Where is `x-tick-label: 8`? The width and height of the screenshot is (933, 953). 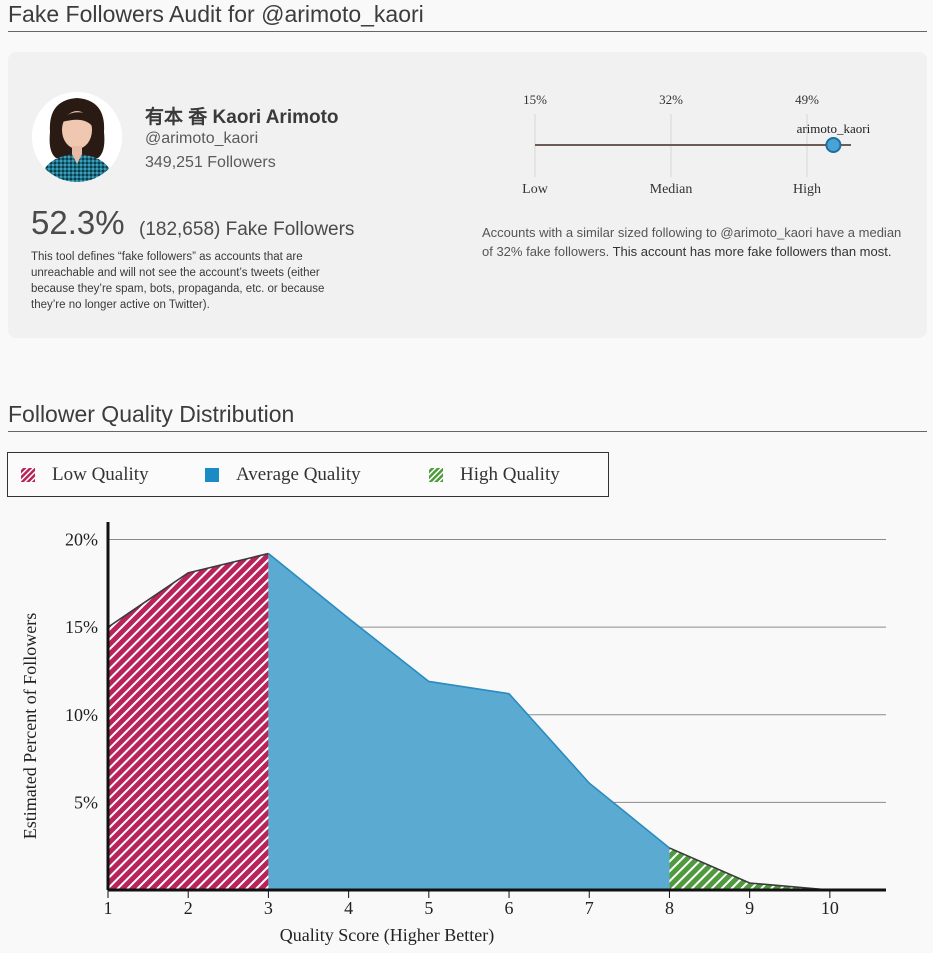 x-tick-label: 8 is located at coordinates (669, 908).